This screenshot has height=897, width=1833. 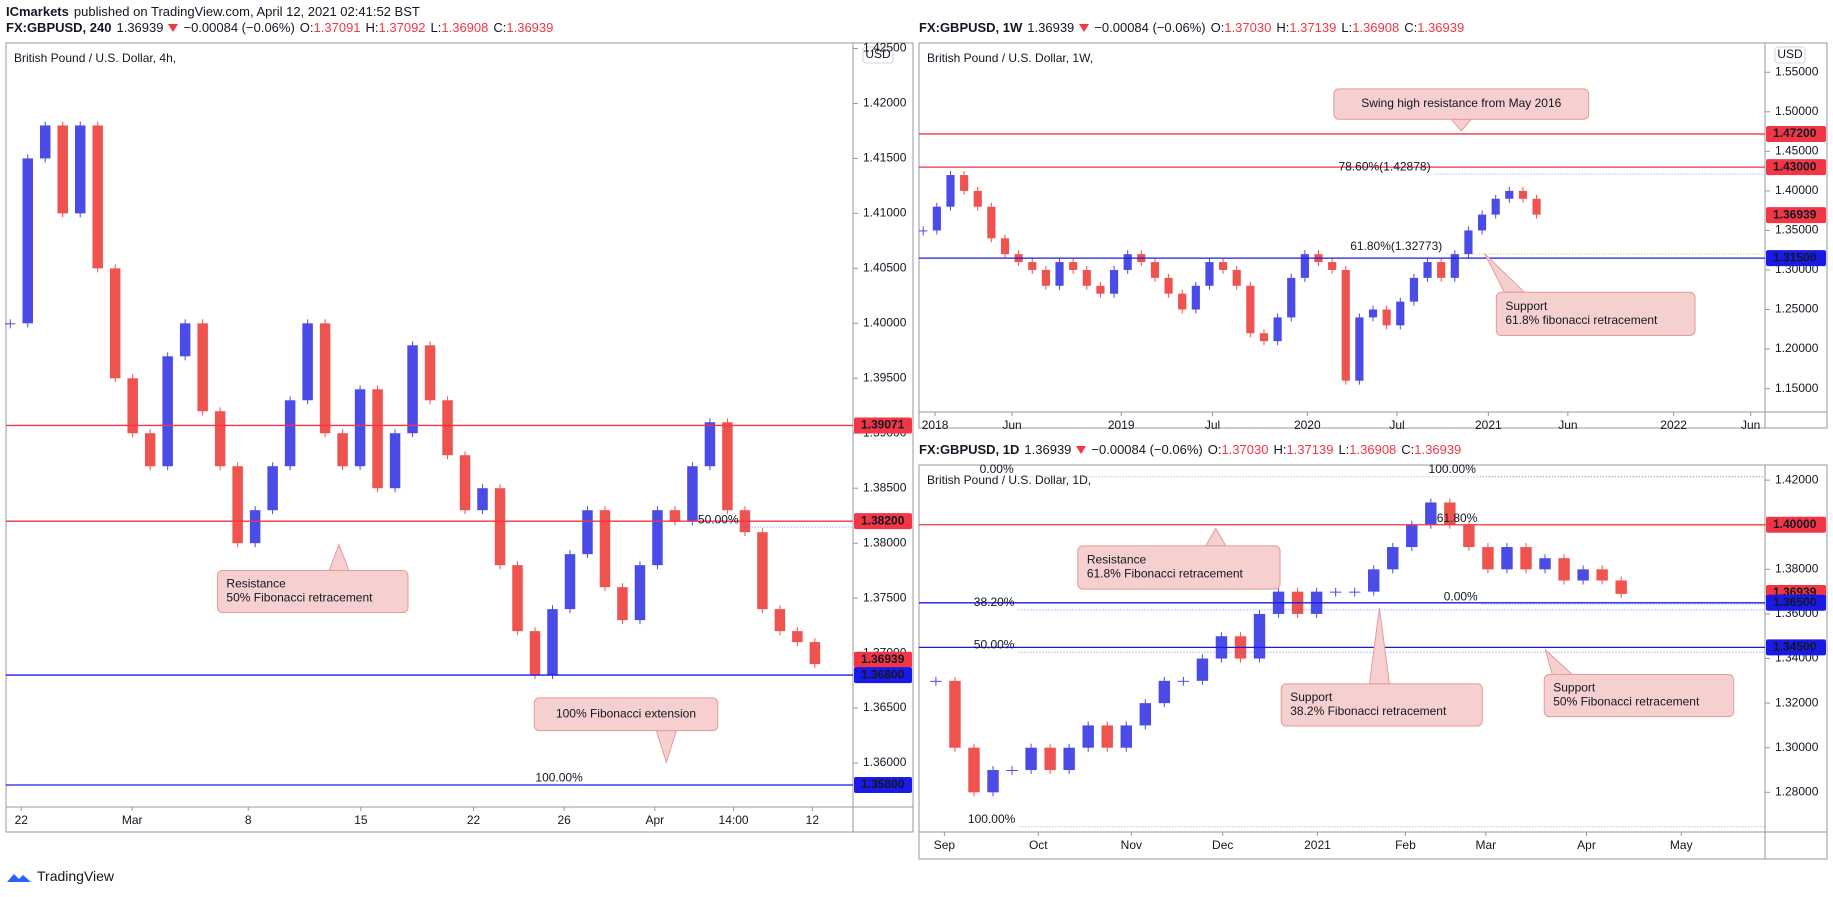 I want to click on symbol: FX:GBPUSD, 1D, so click(x=969, y=449).